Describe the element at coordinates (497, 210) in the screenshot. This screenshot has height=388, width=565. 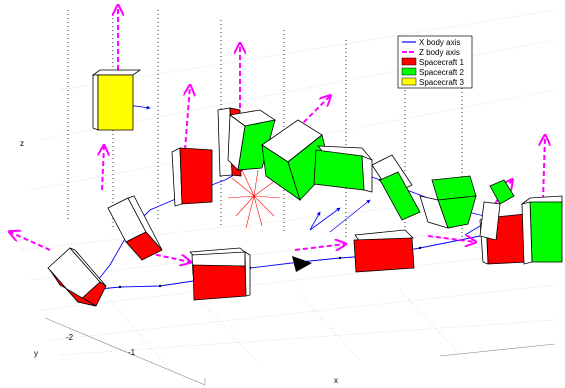
I see `spacecraft-2-box-f` at that location.